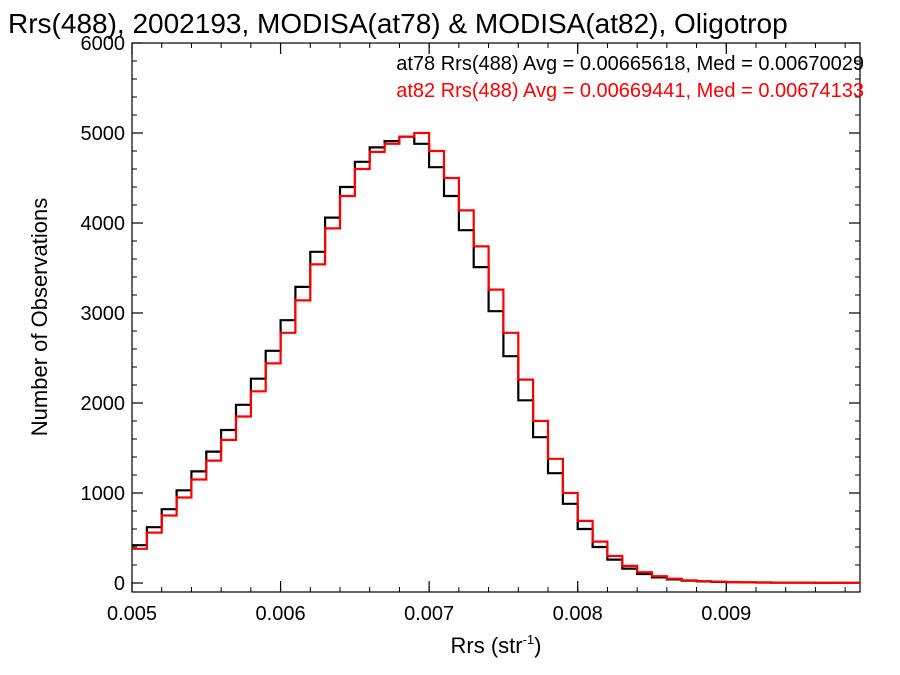 This screenshot has width=900, height=675. I want to click on y-tick-label: 2000, so click(103, 404).